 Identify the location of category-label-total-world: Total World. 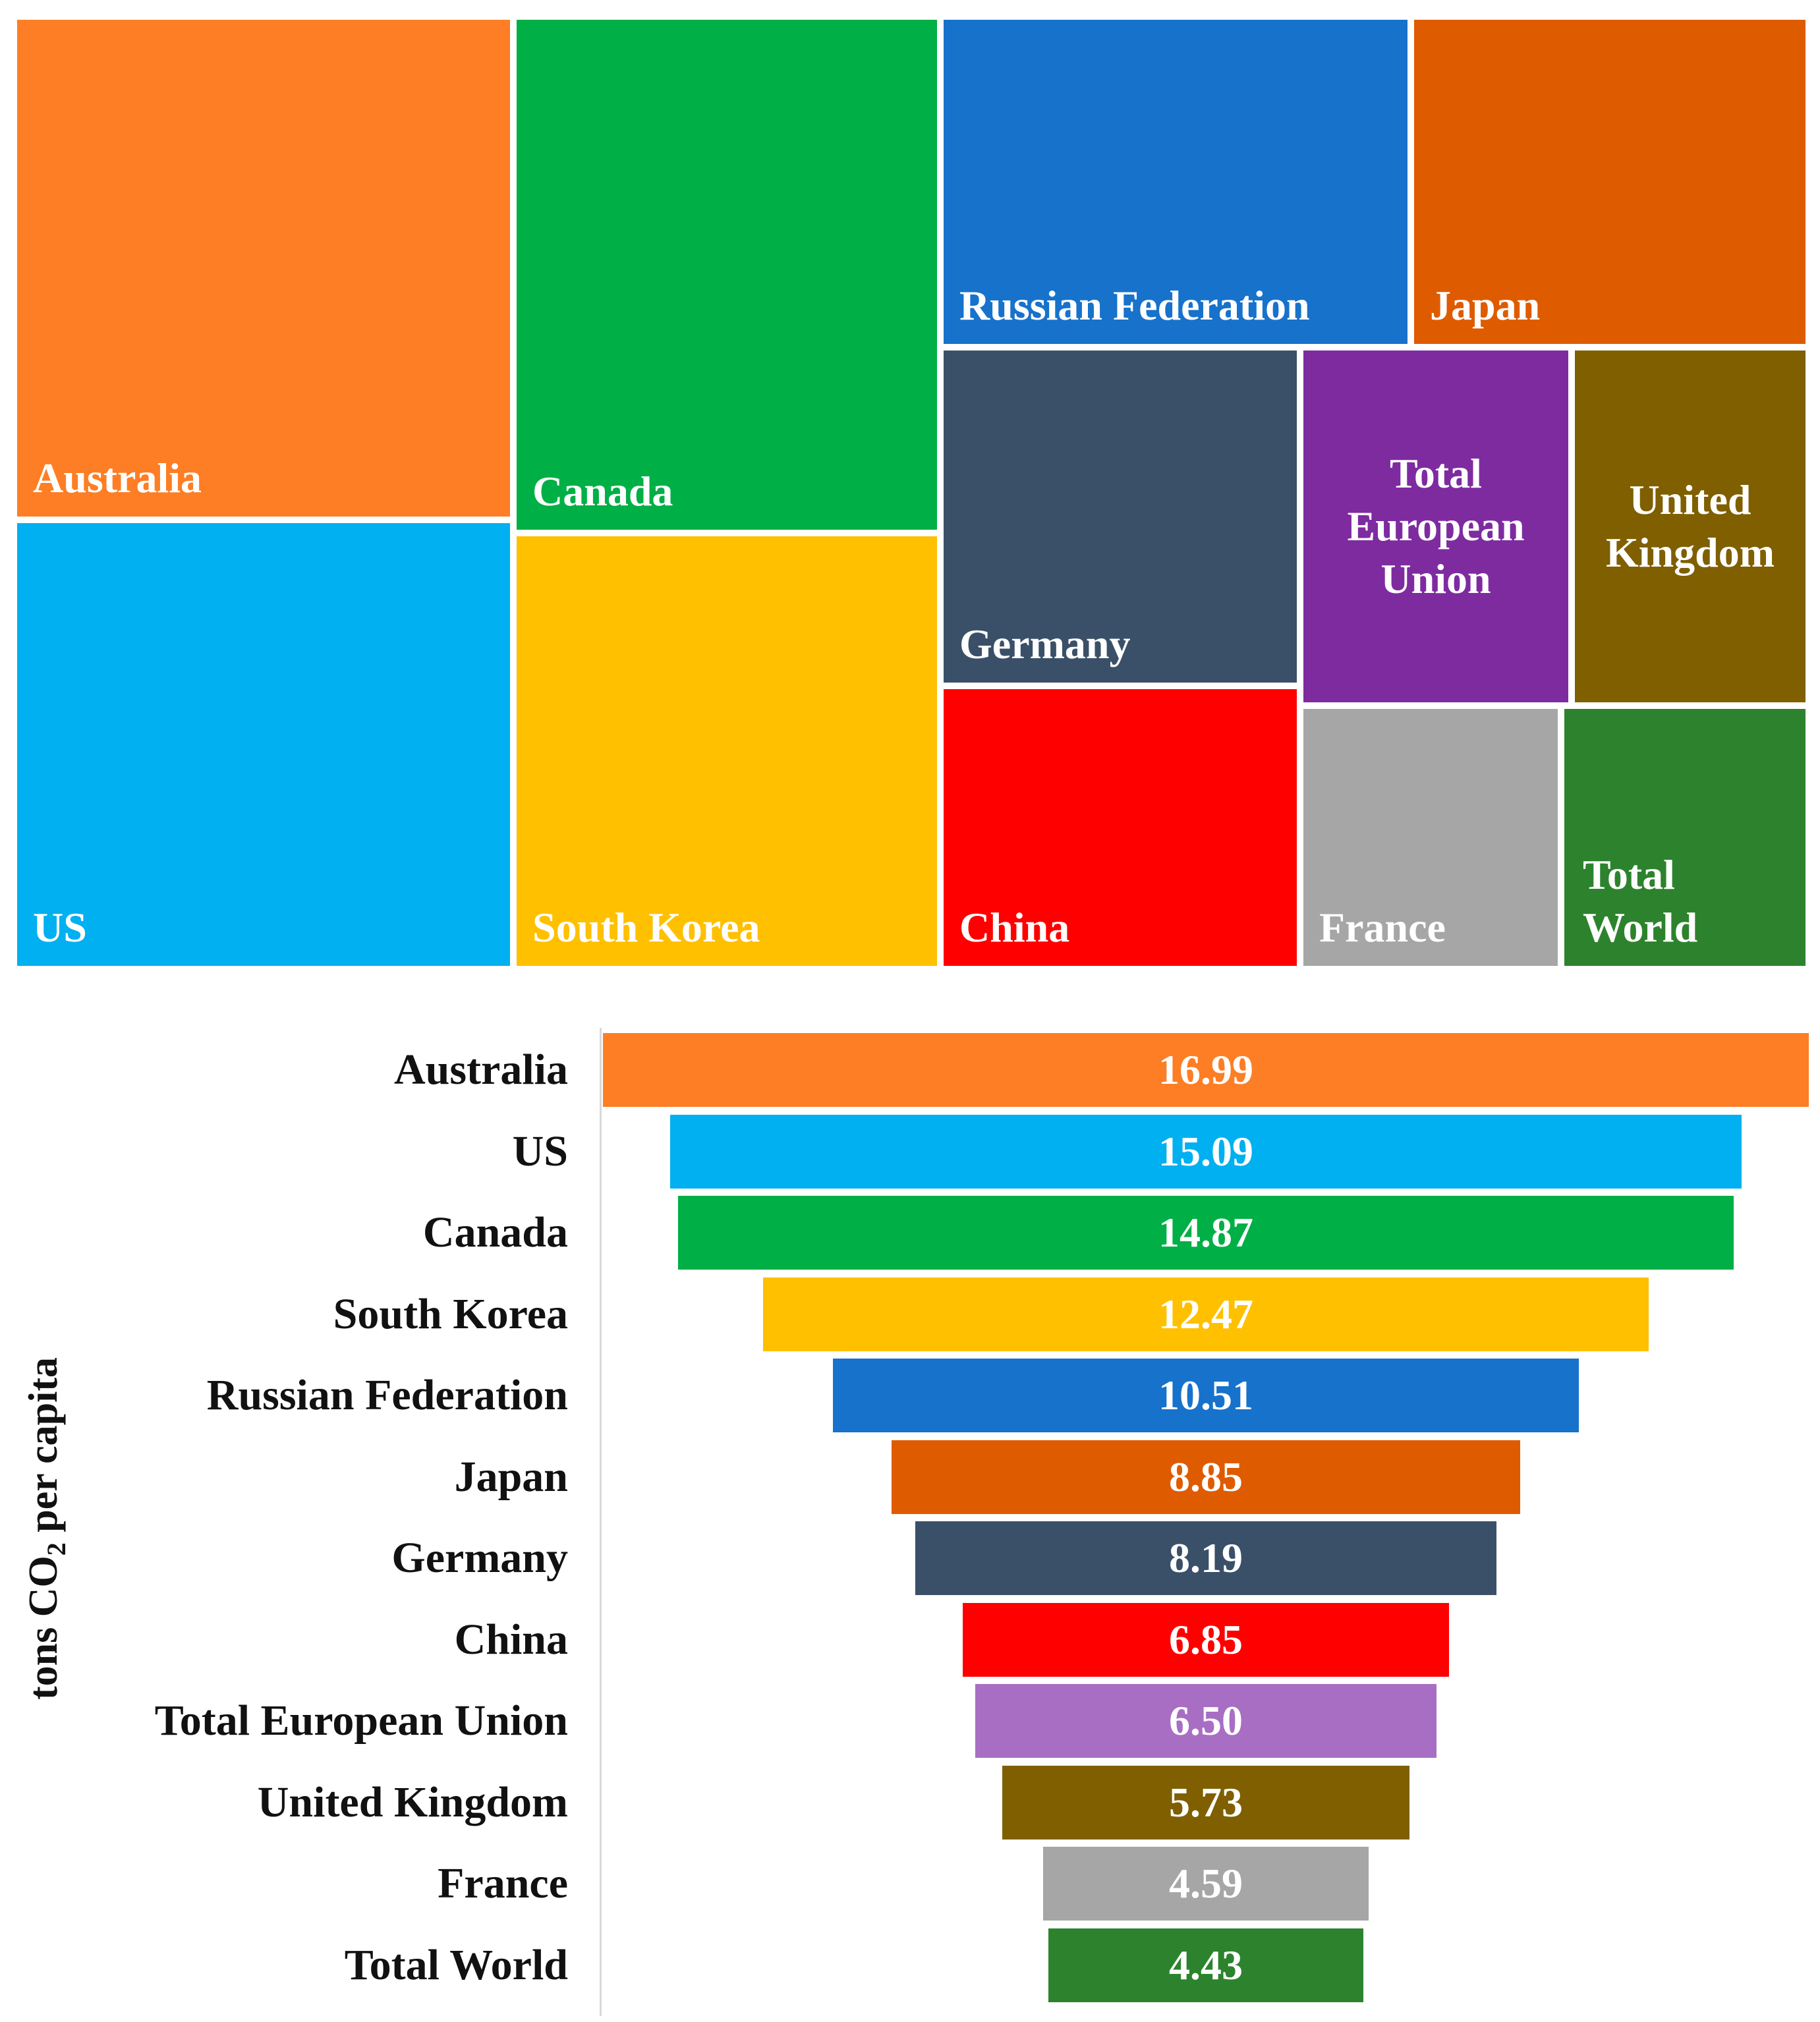
(456, 1964).